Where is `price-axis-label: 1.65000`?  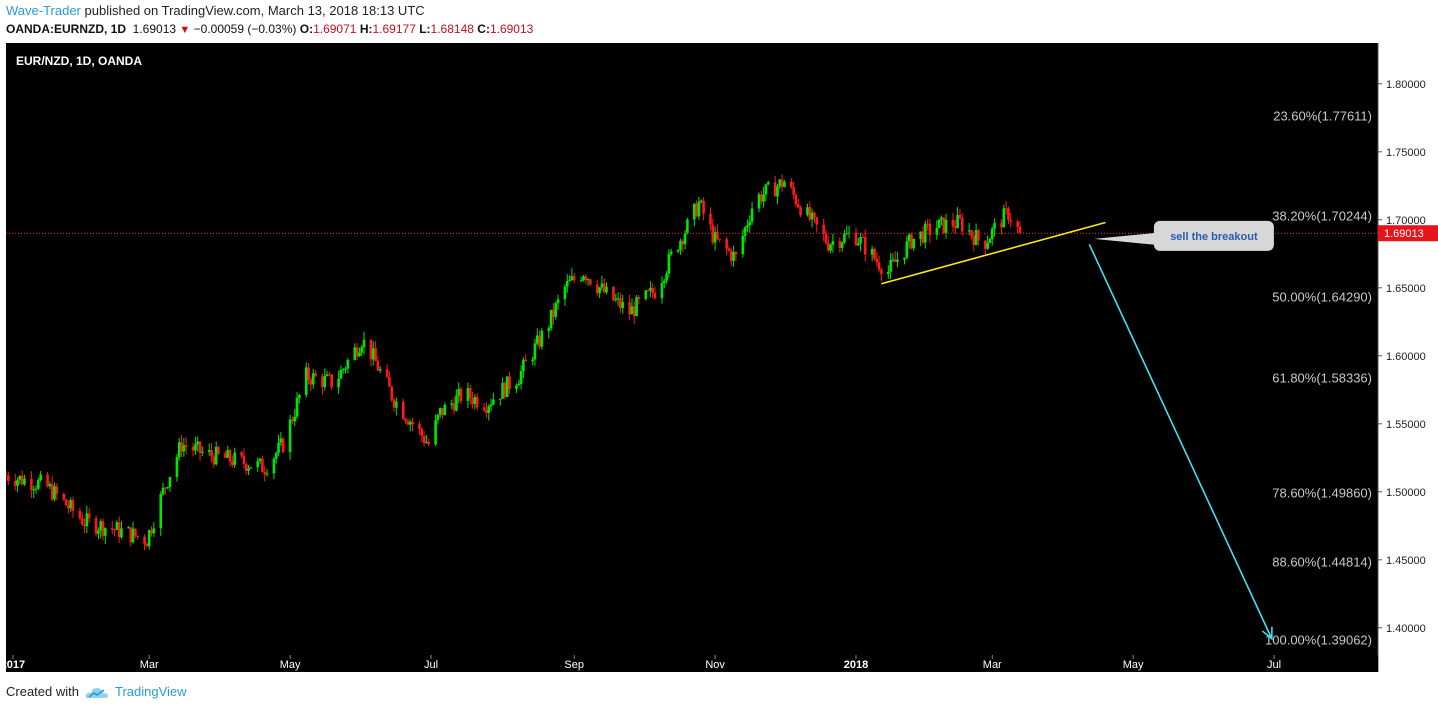 price-axis-label: 1.65000 is located at coordinates (1406, 289).